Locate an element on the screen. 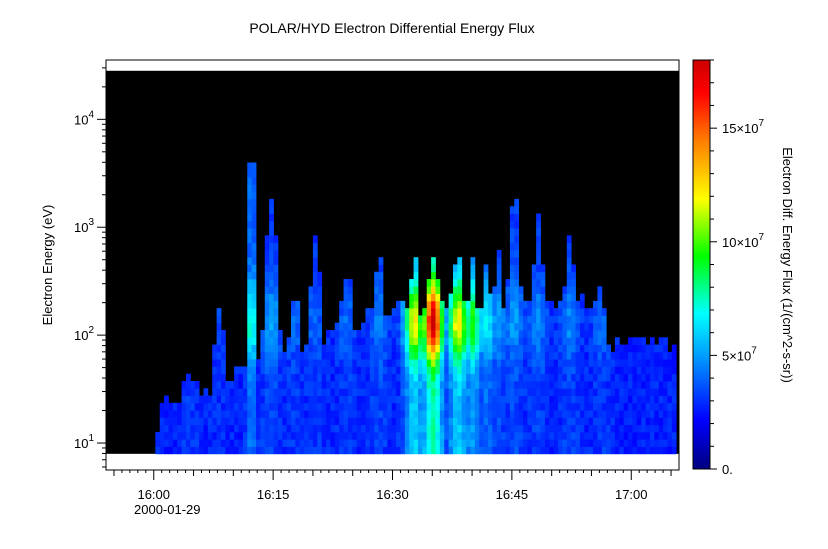 This screenshot has width=828, height=549. colorbar is located at coordinates (701, 264).